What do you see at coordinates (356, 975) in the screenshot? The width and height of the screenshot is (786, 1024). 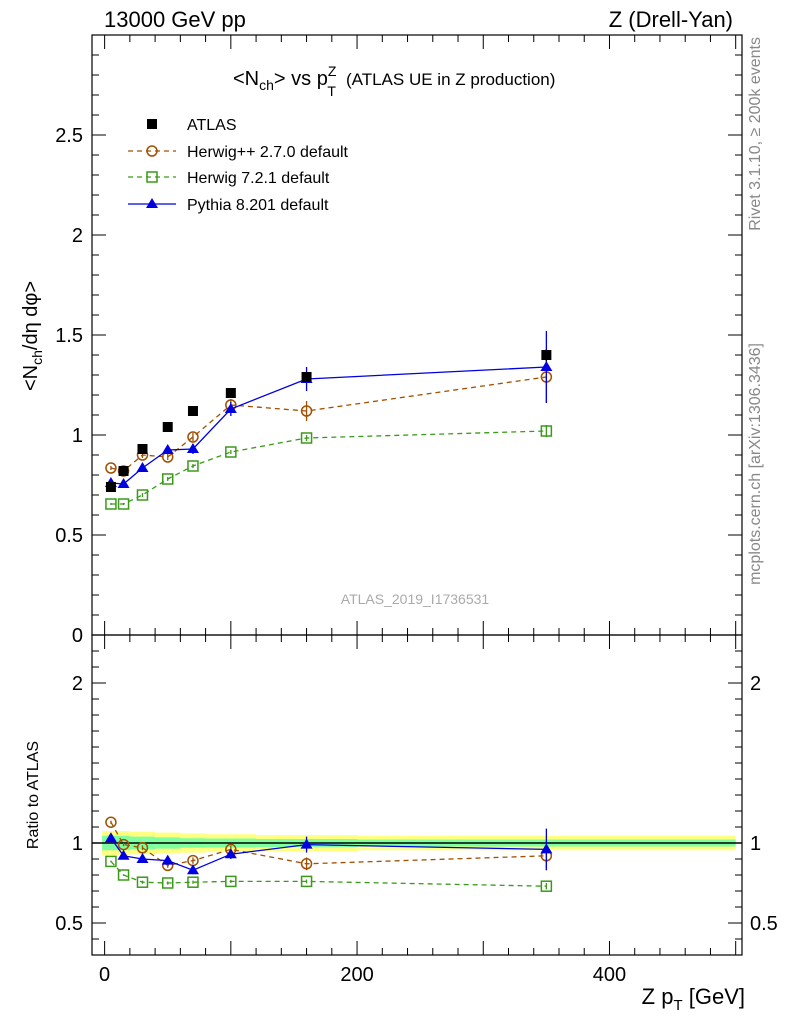 I see `x-tick-label: 200` at bounding box center [356, 975].